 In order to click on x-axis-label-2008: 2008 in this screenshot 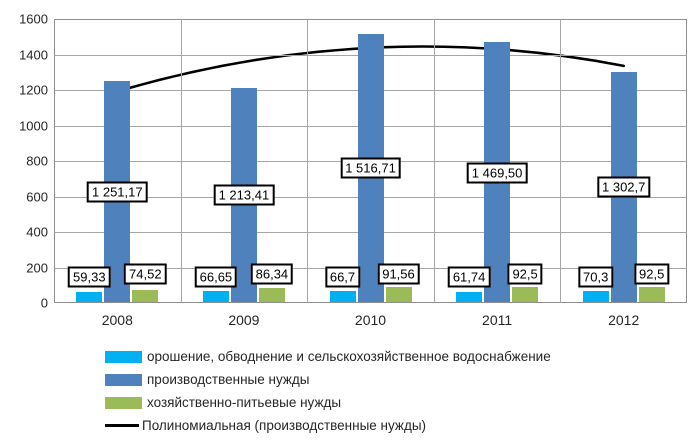, I will do `click(117, 320)`.